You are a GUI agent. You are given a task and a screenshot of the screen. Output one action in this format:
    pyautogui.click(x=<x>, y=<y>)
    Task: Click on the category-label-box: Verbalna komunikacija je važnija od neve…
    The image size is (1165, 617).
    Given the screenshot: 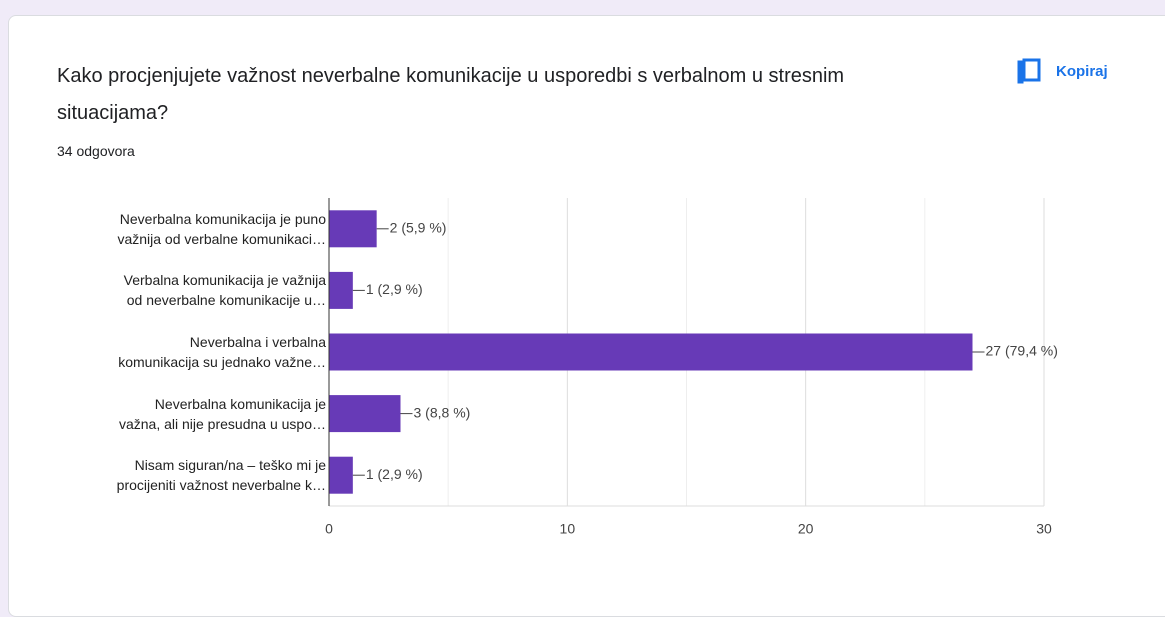 What is the action you would take?
    pyautogui.click(x=224, y=290)
    